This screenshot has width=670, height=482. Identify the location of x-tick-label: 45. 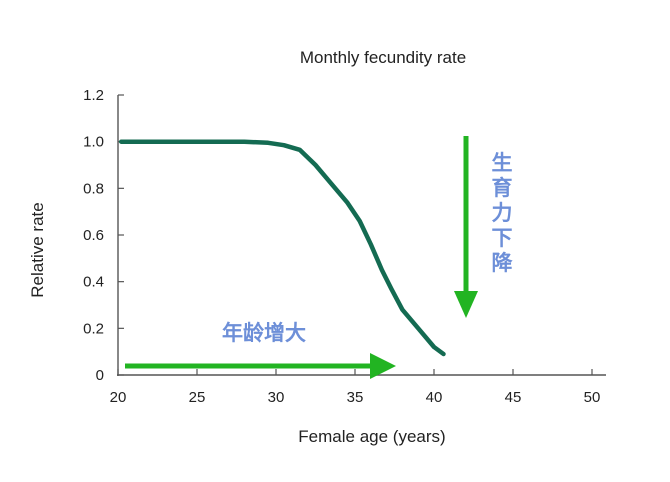
(513, 397).